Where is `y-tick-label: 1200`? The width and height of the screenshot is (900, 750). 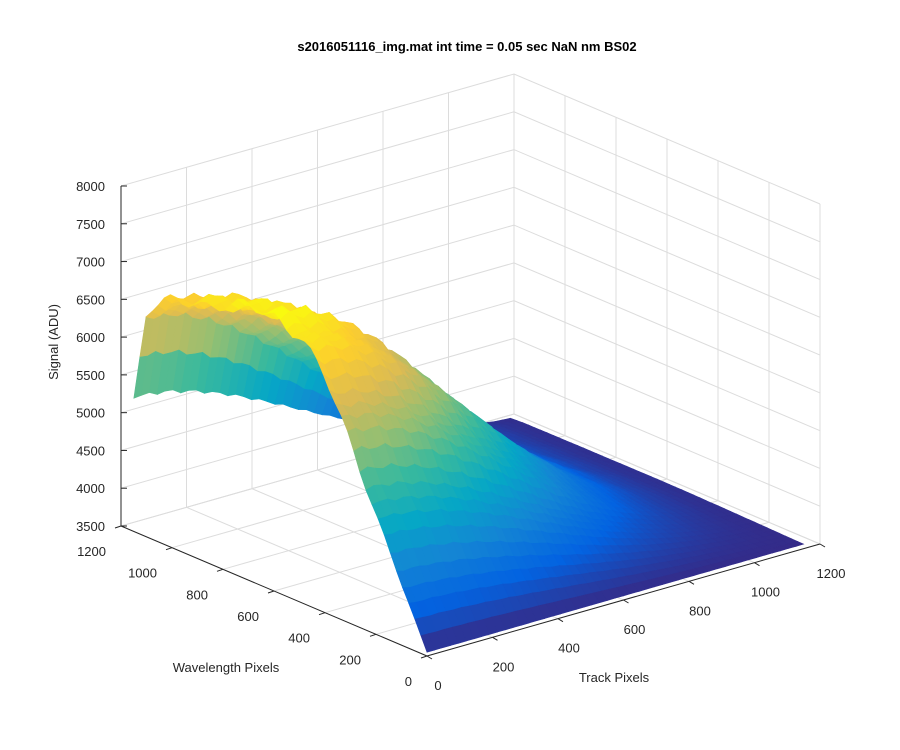 y-tick-label: 1200 is located at coordinates (91, 551).